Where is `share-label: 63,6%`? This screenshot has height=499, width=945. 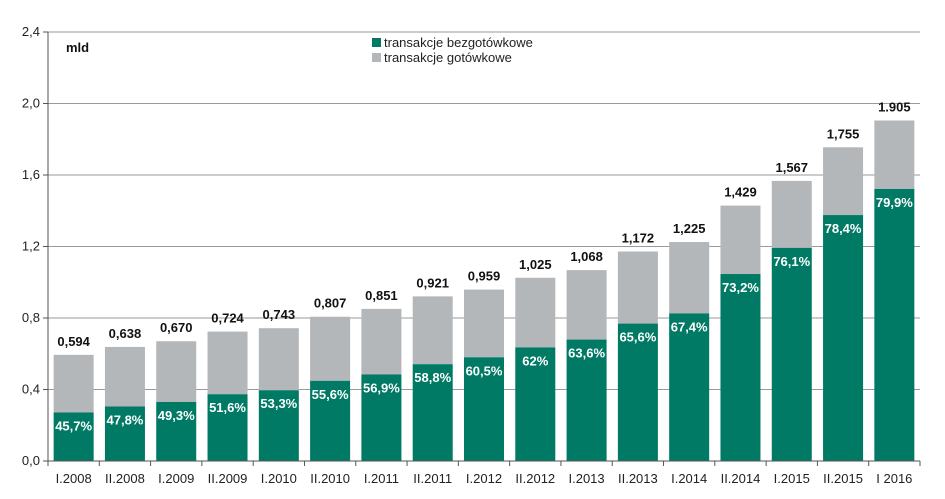
share-label: 63,6% is located at coordinates (586, 353).